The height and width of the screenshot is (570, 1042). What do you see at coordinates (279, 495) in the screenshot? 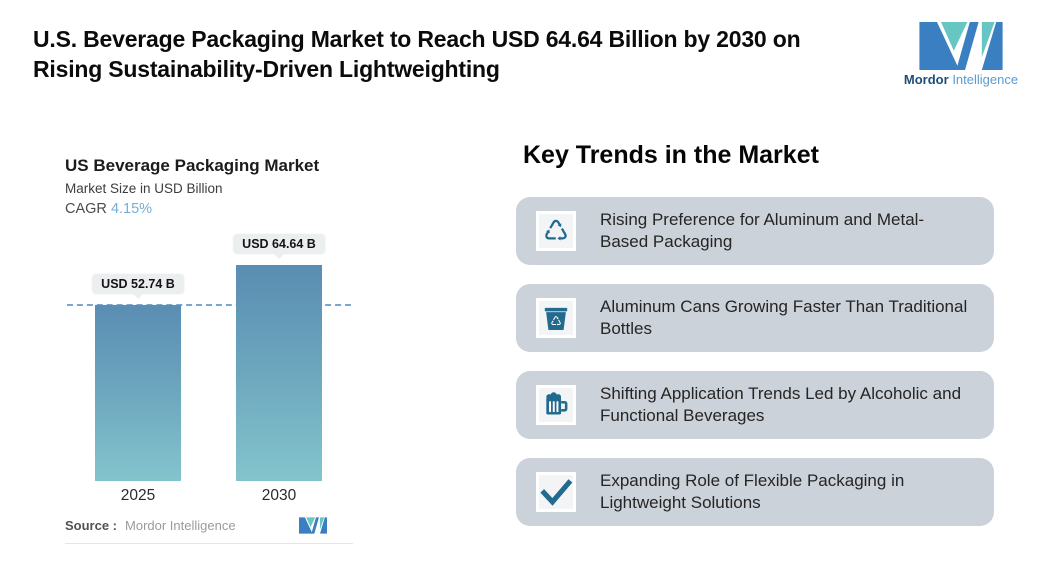
I see `x-axis-label-2030: 2030` at bounding box center [279, 495].